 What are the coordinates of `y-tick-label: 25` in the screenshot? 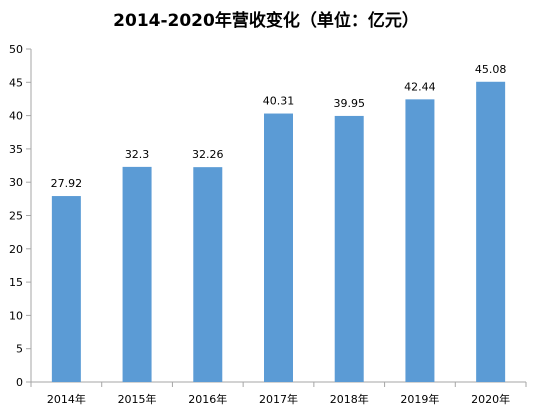 It's located at (16, 216).